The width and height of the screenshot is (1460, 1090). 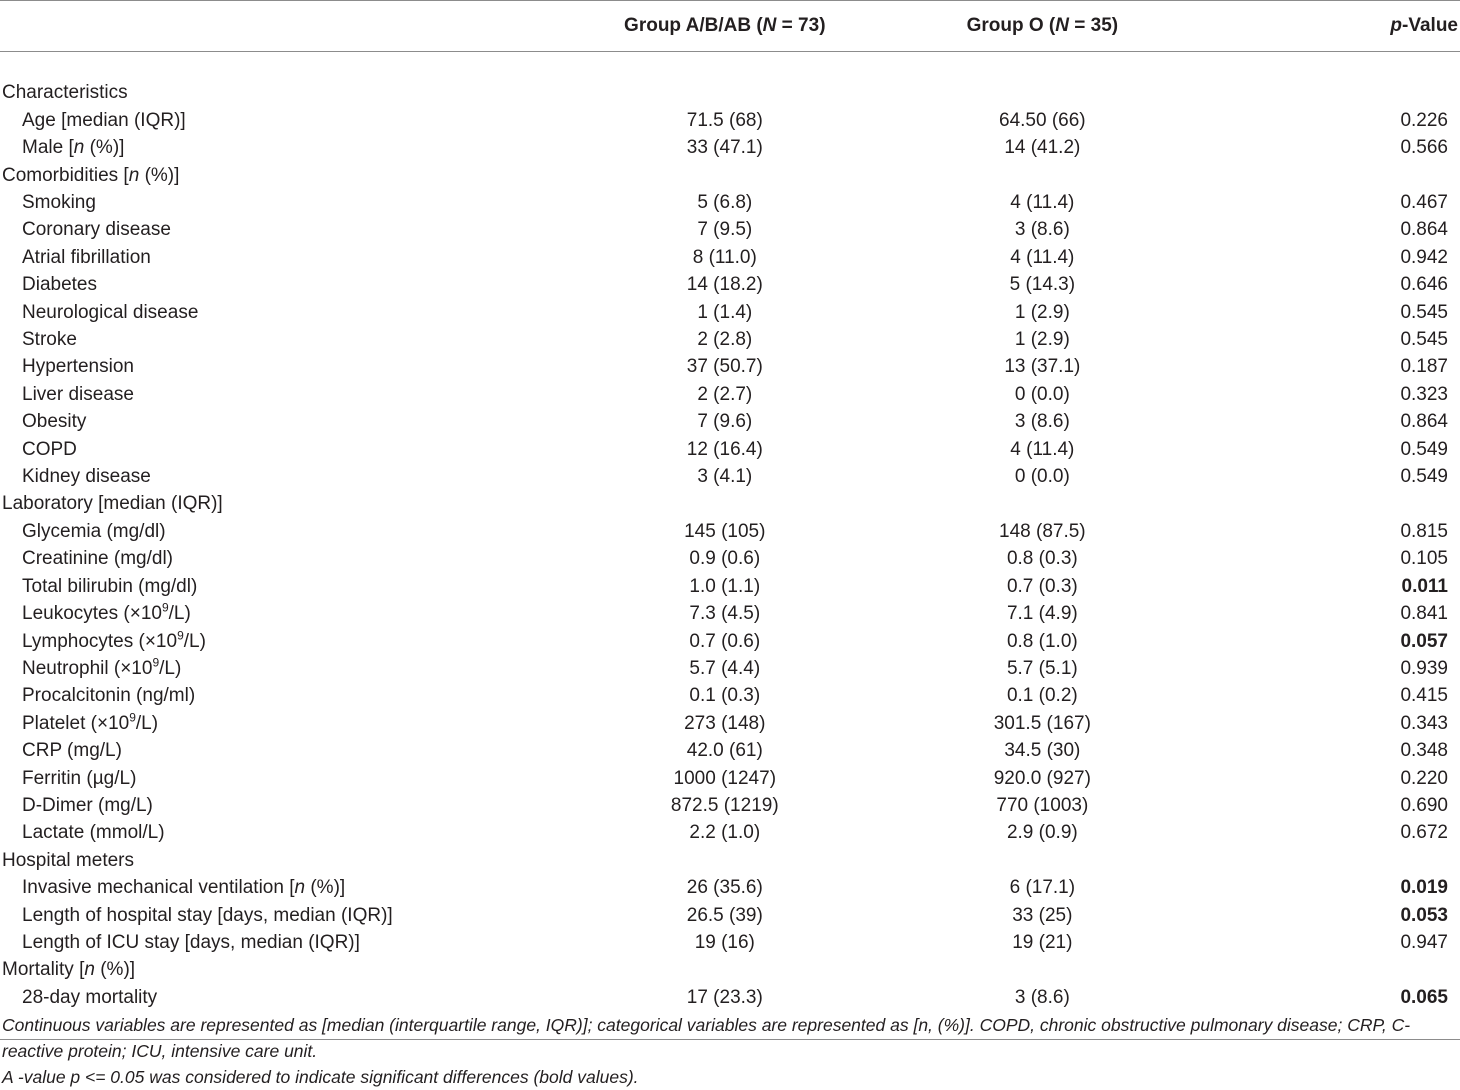 I want to click on row-label: Neurological disease, so click(x=110, y=312).